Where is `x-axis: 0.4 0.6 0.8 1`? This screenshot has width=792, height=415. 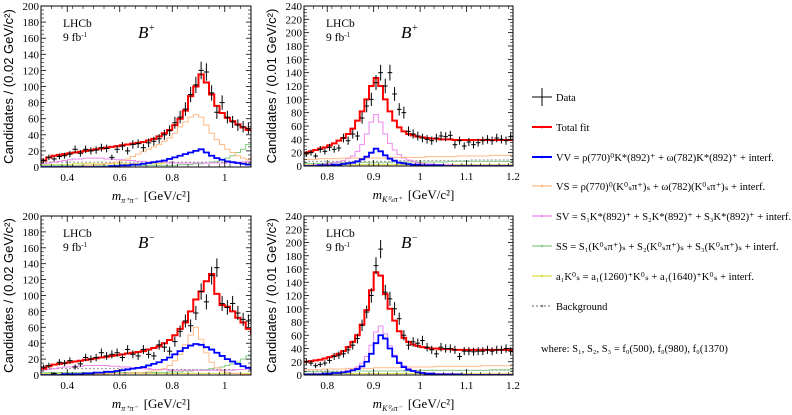
x-axis: 0.4 0.6 0.8 1 is located at coordinates (146, 95).